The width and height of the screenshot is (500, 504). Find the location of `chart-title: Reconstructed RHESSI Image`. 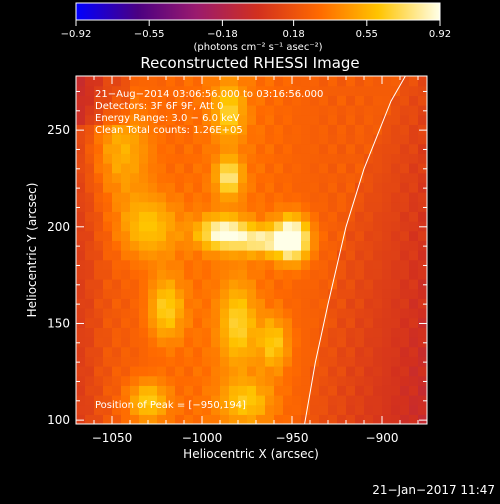

chart-title: Reconstructed RHESSI Image is located at coordinates (249, 63).